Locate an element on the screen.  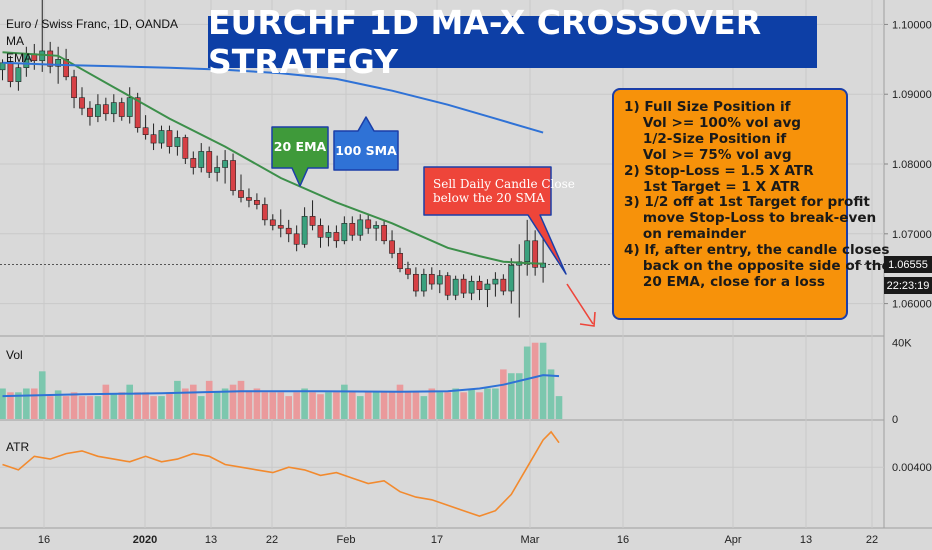
time-tick-label: 13 is located at coordinates (806, 540).